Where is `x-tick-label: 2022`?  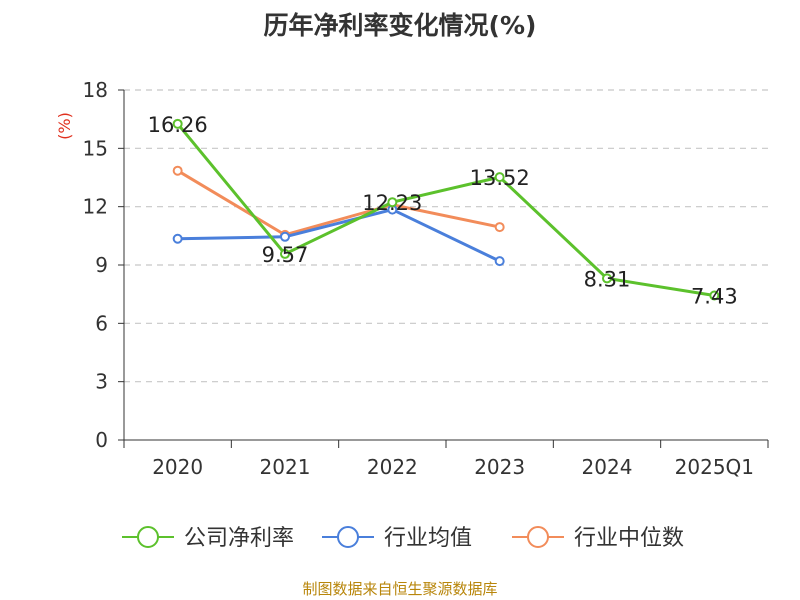 x-tick-label: 2022 is located at coordinates (392, 467).